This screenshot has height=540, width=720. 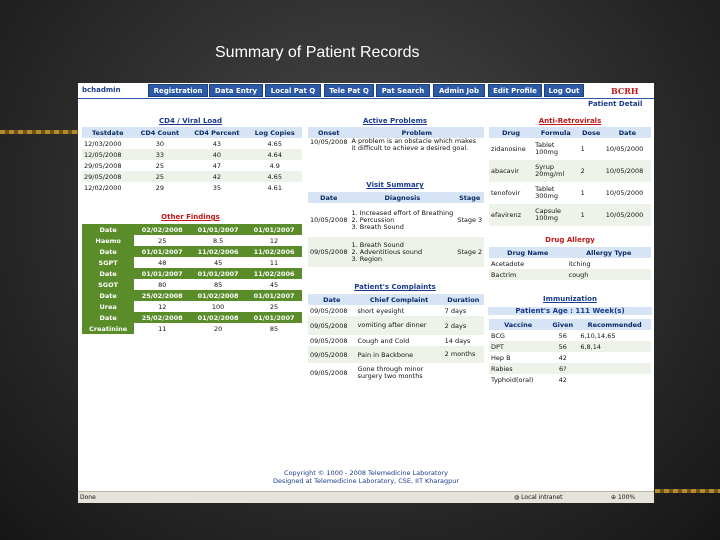 I want to click on row-label: SGOT, so click(x=108, y=284).